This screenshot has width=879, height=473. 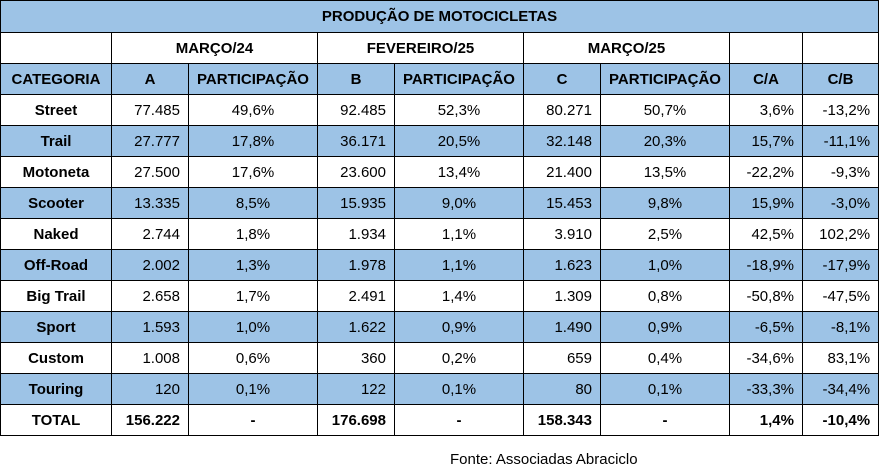 What do you see at coordinates (766, 358) in the screenshot?
I see `value-cell: -34,6%` at bounding box center [766, 358].